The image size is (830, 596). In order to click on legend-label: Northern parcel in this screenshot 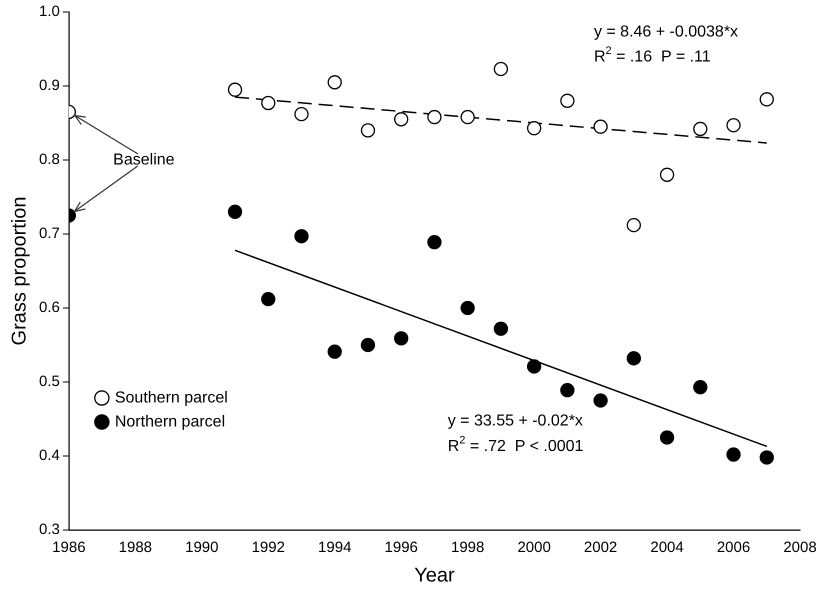, I will do `click(170, 421)`.